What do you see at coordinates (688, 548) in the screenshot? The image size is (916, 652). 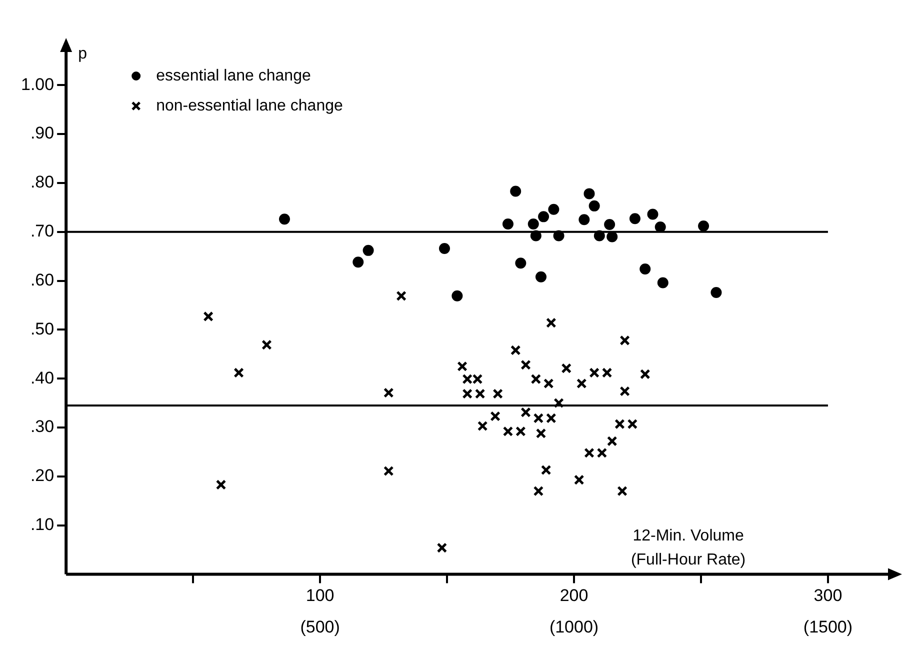 I see `x-axis-title: 12-Min. Volume (Full-Hour Rate)` at bounding box center [688, 548].